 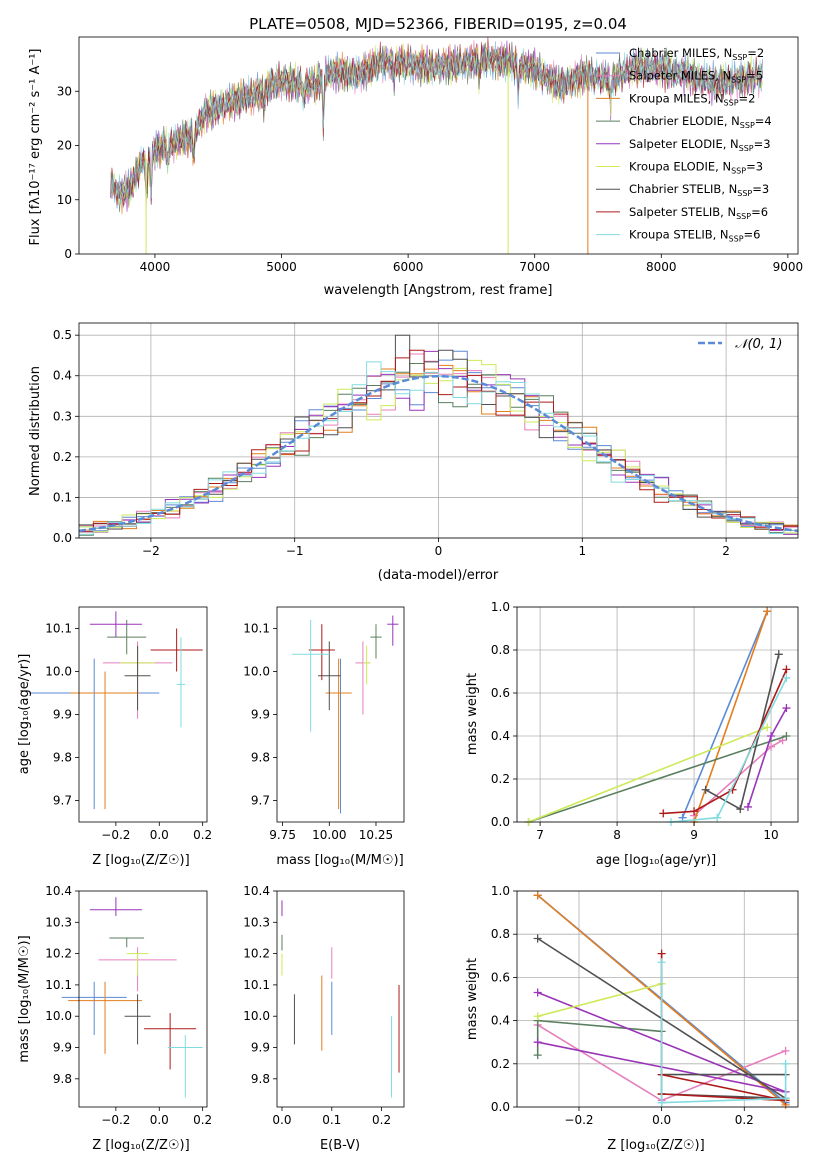 I want to click on normal-curve, so click(x=438, y=453).